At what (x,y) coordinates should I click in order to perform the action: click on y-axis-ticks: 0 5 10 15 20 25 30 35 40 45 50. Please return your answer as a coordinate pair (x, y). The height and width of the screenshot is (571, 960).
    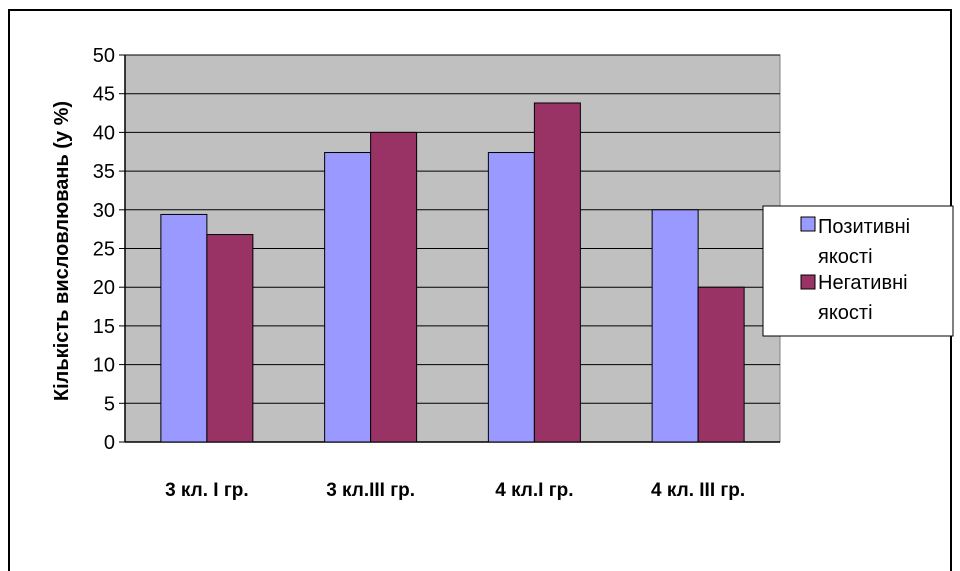
    Looking at the image, I should click on (109, 249).